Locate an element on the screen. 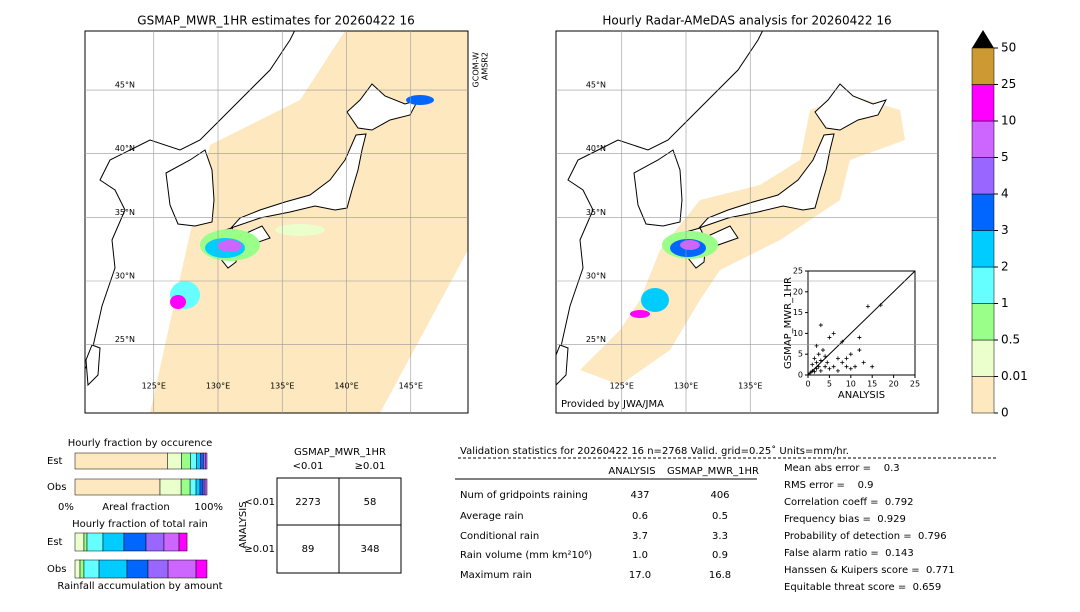  diagonal is located at coordinates (861, 323).